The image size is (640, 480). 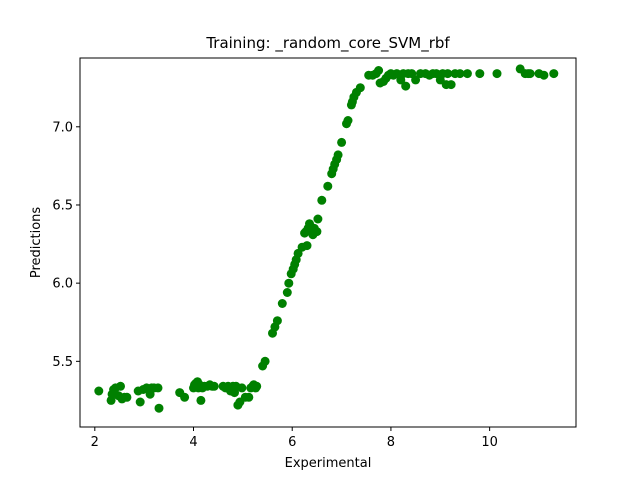 I want to click on x-tick-label: 6, so click(x=292, y=442).